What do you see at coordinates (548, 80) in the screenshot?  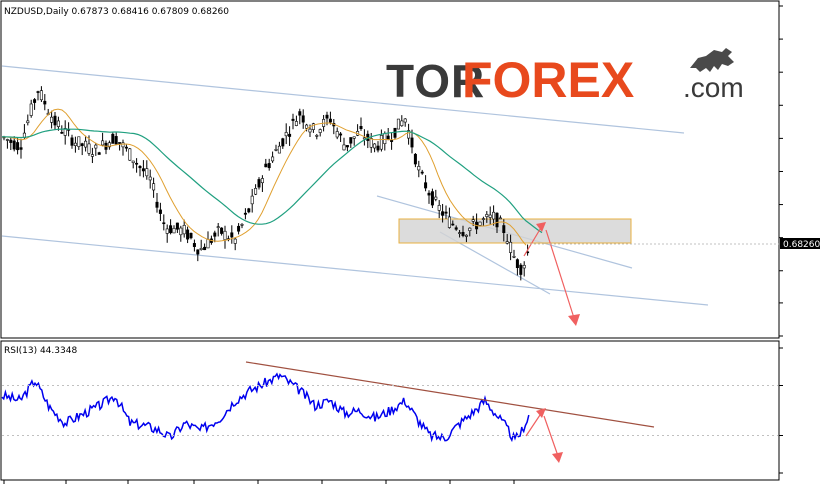 I see `logo-forex-text: FOREX` at bounding box center [548, 80].